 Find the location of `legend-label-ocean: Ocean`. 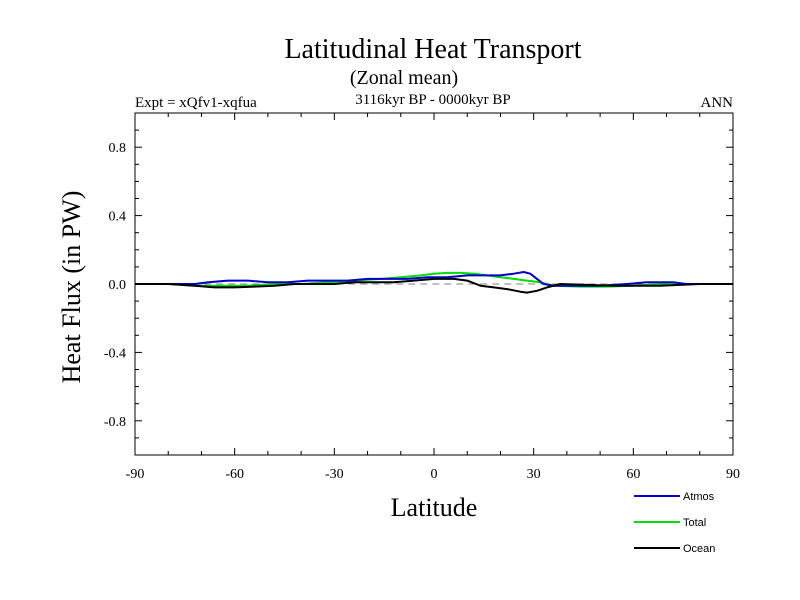

legend-label-ocean: Ocean is located at coordinates (699, 549).